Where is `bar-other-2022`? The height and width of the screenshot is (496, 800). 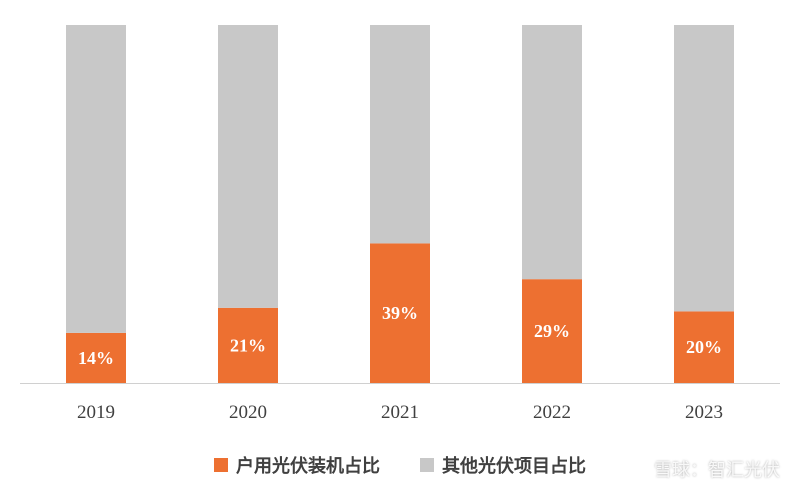
bar-other-2022 is located at coordinates (552, 152).